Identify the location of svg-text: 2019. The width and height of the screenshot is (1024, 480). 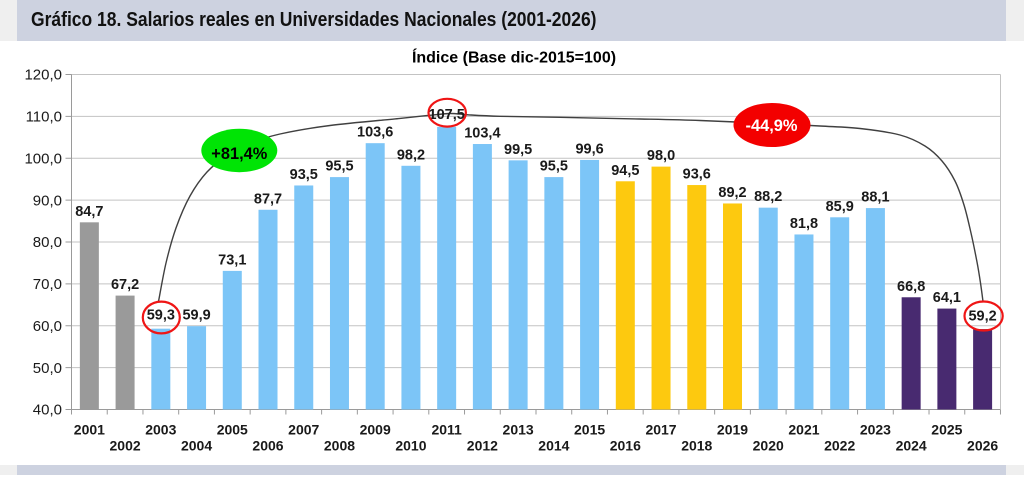
(732, 430).